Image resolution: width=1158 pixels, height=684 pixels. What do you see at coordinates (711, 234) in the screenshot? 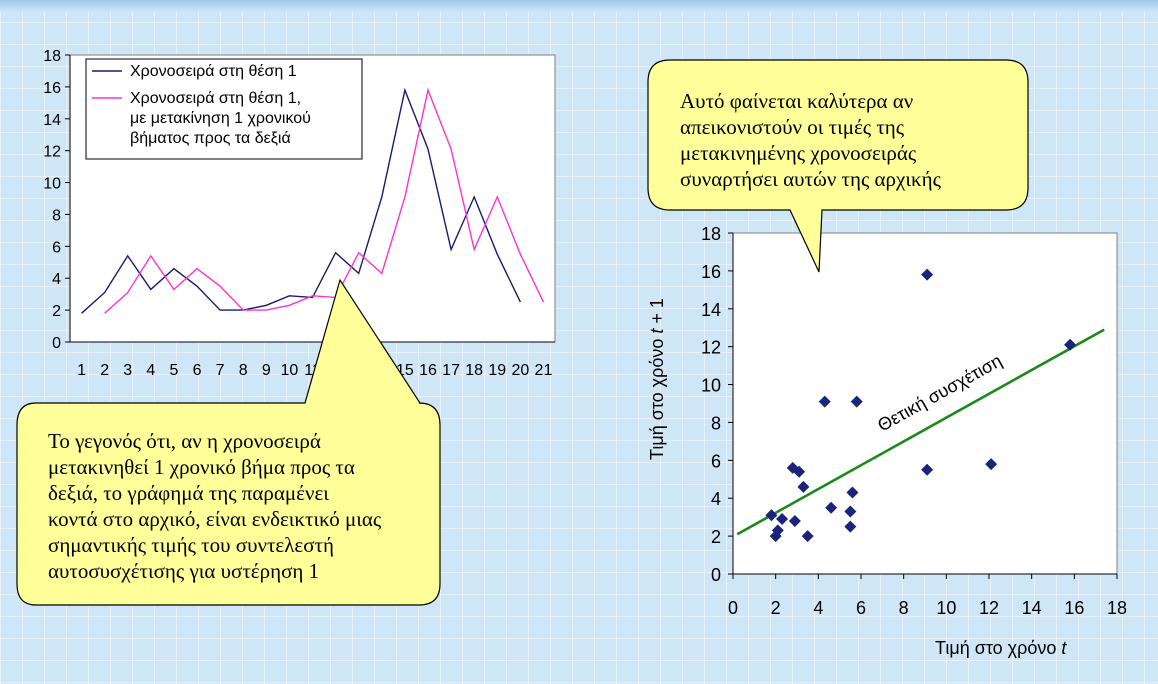
I see `scatter-y-tick-label: 18` at bounding box center [711, 234].